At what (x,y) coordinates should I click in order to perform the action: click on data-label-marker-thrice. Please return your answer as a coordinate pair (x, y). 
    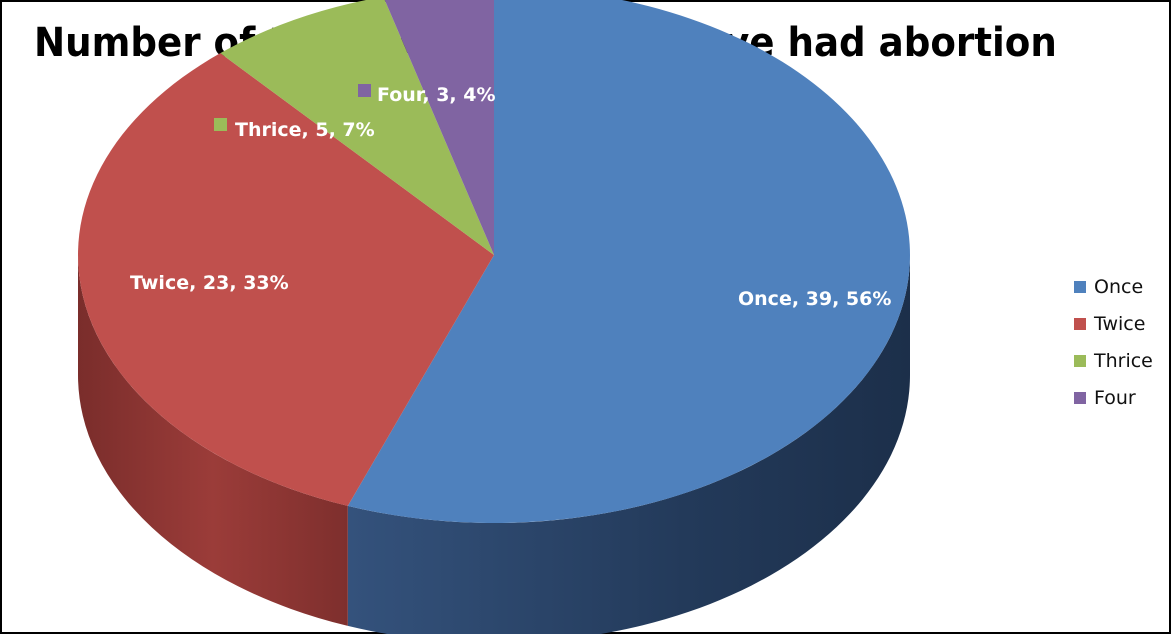
    Looking at the image, I should click on (220, 124).